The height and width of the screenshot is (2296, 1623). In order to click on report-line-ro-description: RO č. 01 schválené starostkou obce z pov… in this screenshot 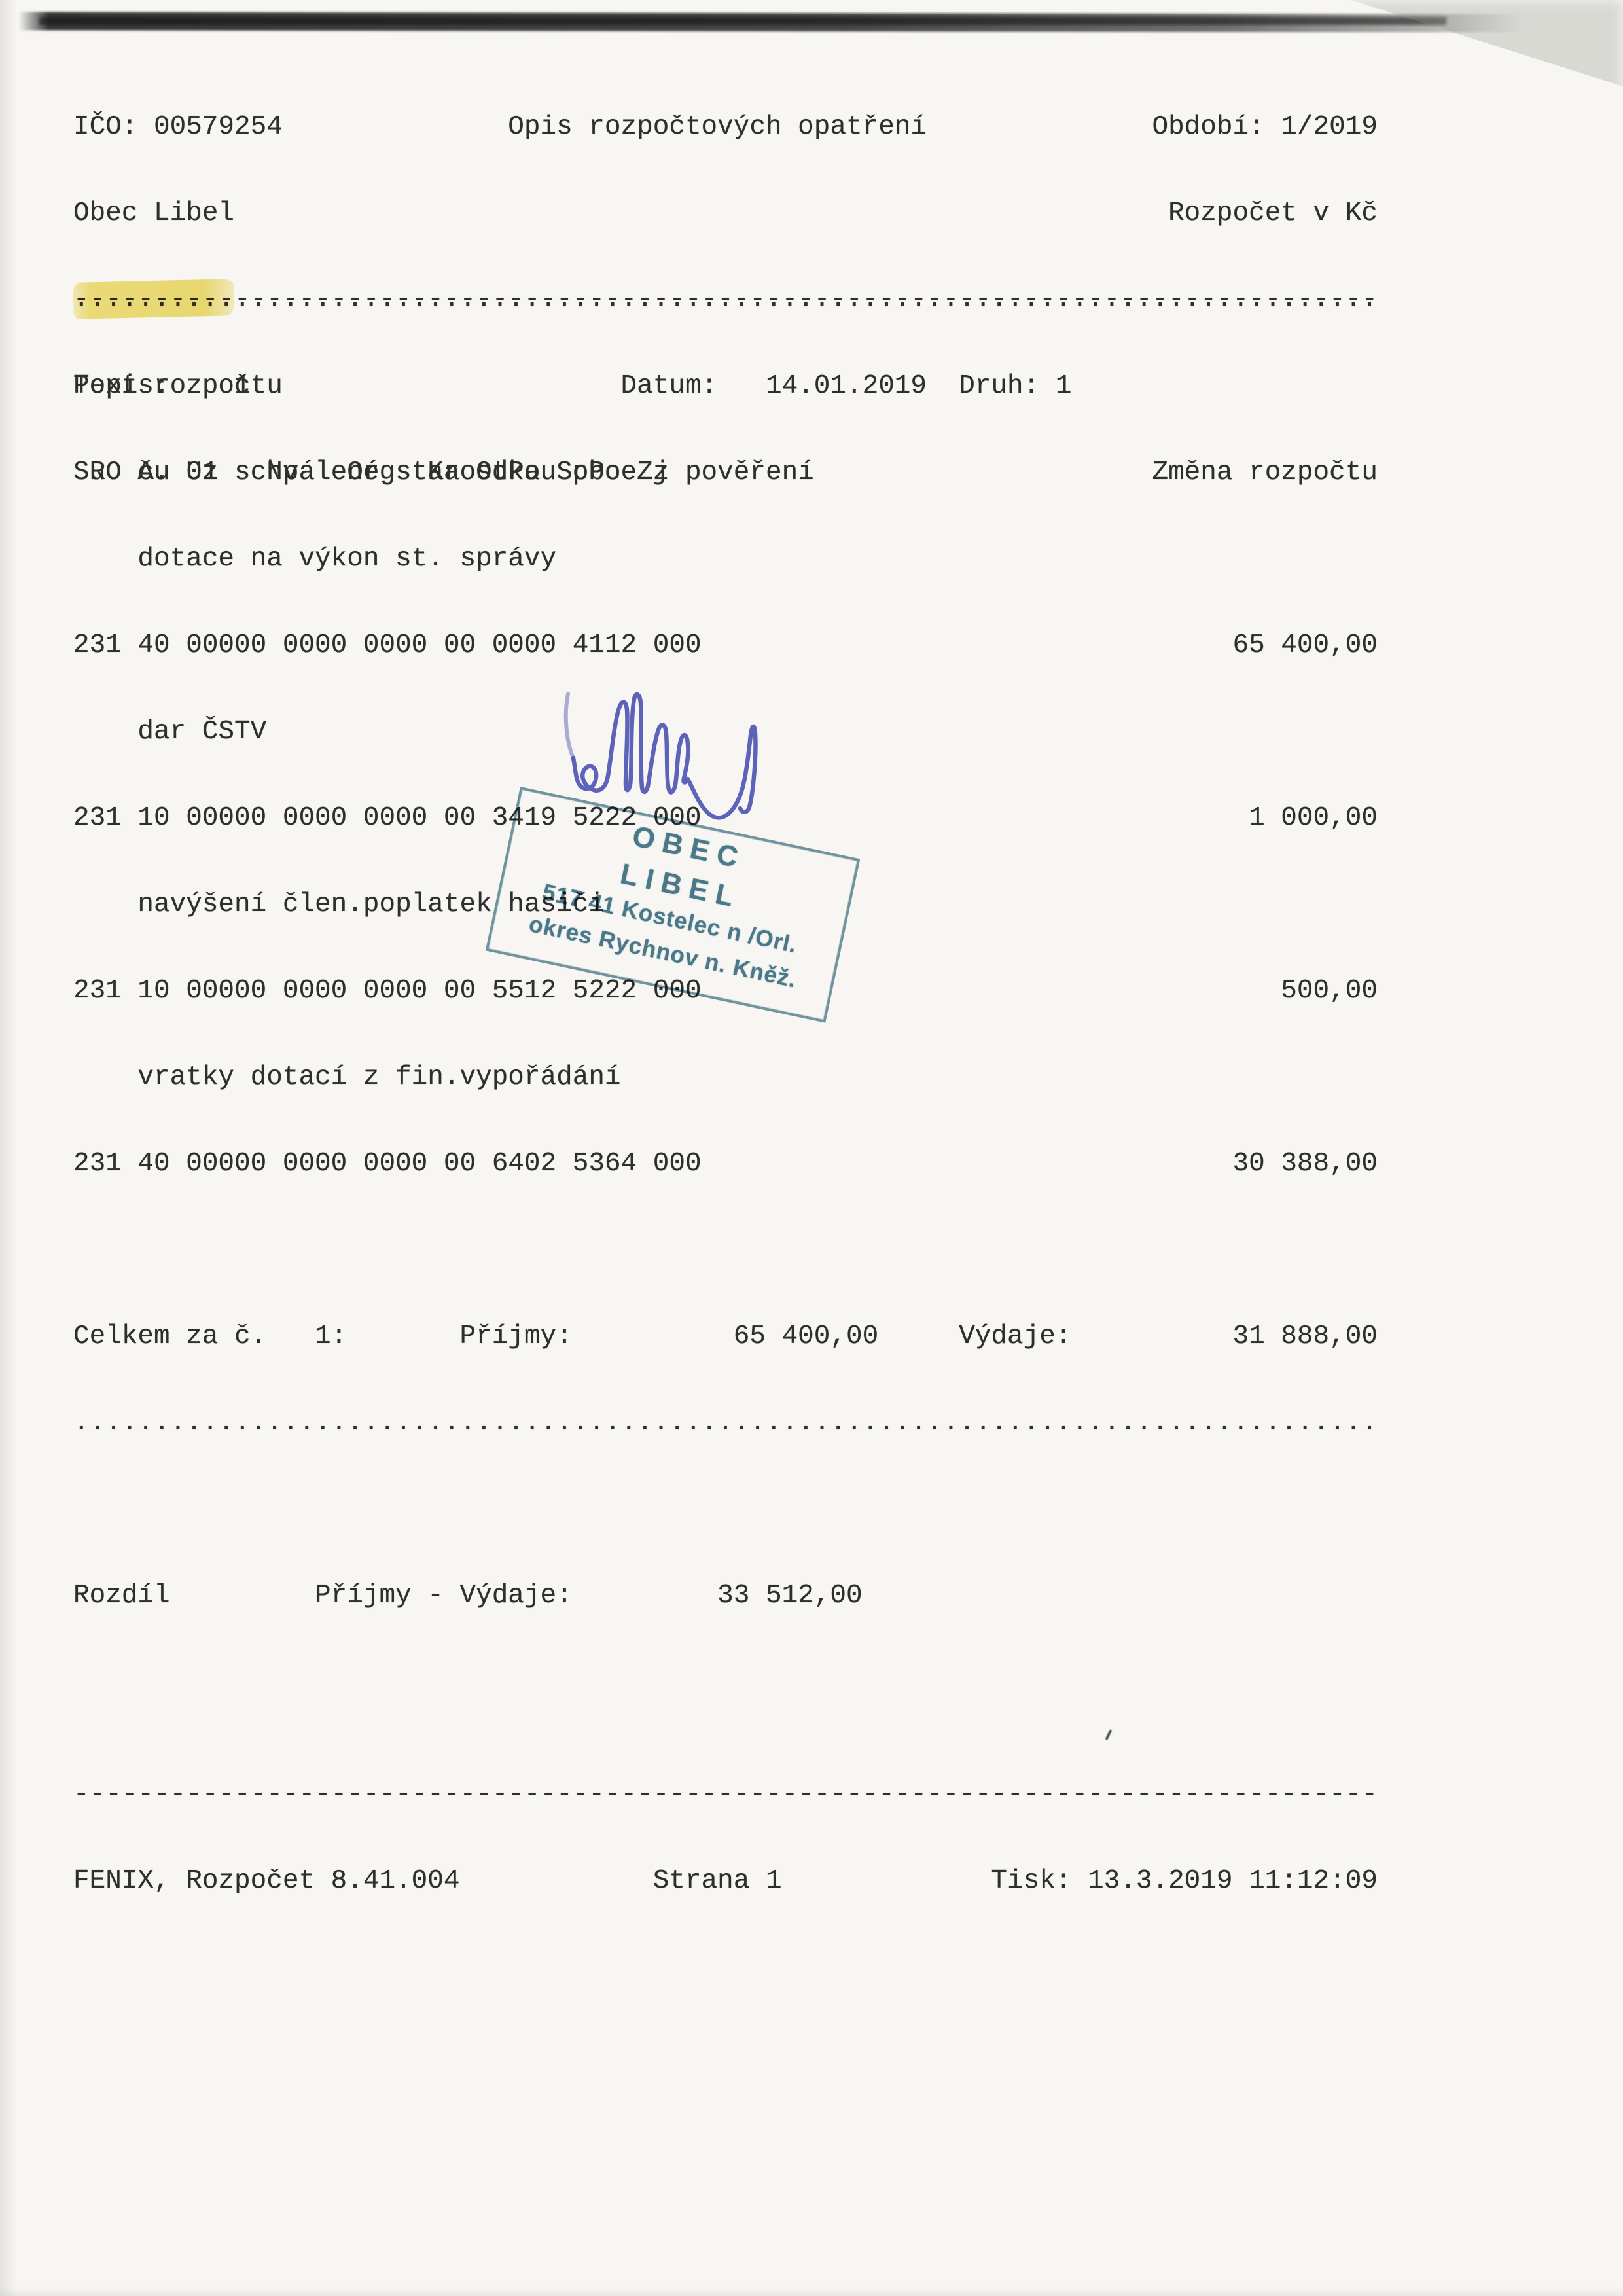, I will do `click(444, 472)`.